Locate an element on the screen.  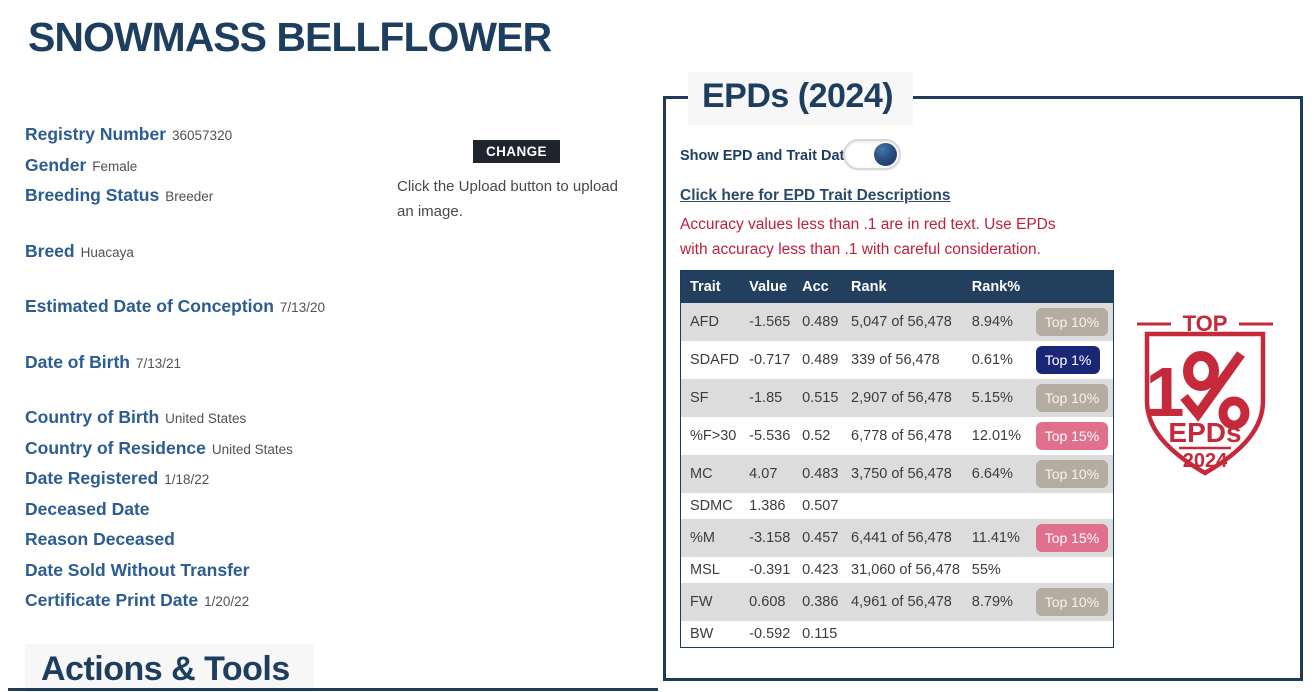
cell-trait: AFD is located at coordinates (704, 322).